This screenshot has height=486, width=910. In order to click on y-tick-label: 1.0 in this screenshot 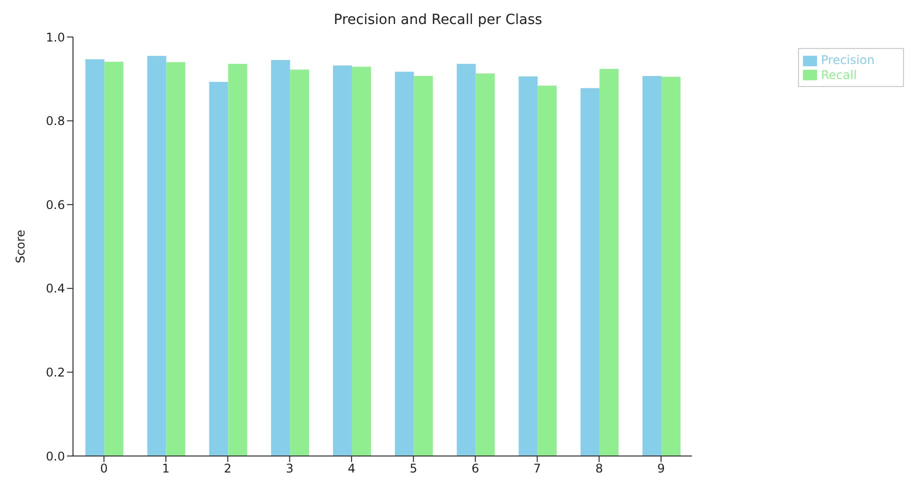, I will do `click(55, 37)`.